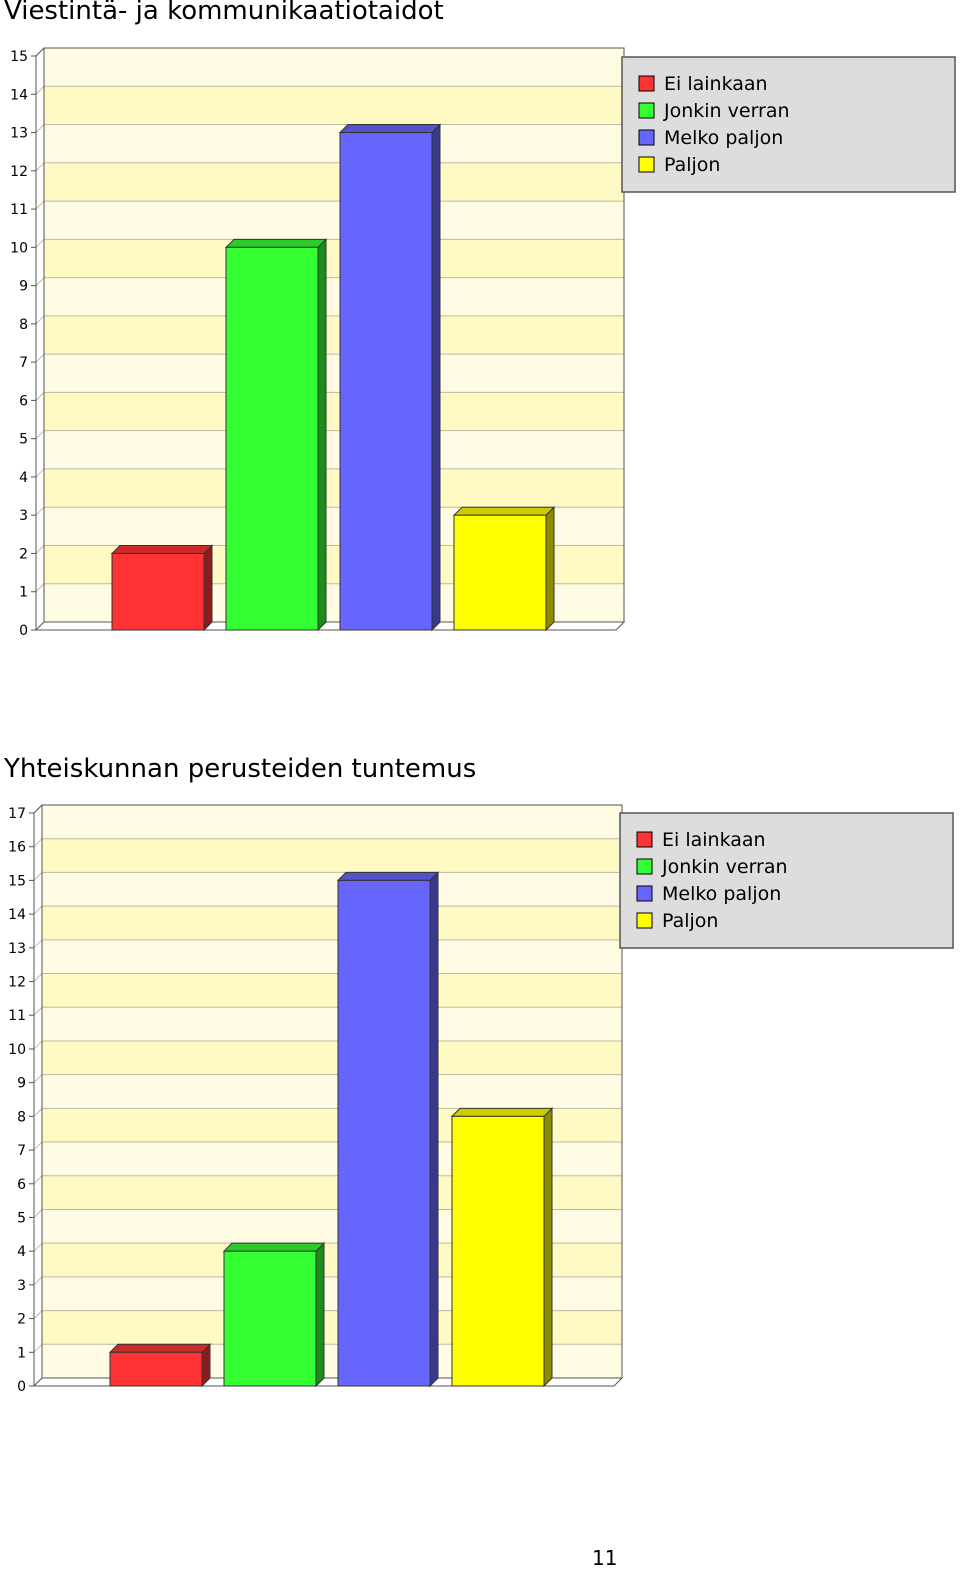 The width and height of the screenshot is (960, 1570). What do you see at coordinates (21, 1387) in the screenshot?
I see `chart-2-y-tick-label-0: 0` at bounding box center [21, 1387].